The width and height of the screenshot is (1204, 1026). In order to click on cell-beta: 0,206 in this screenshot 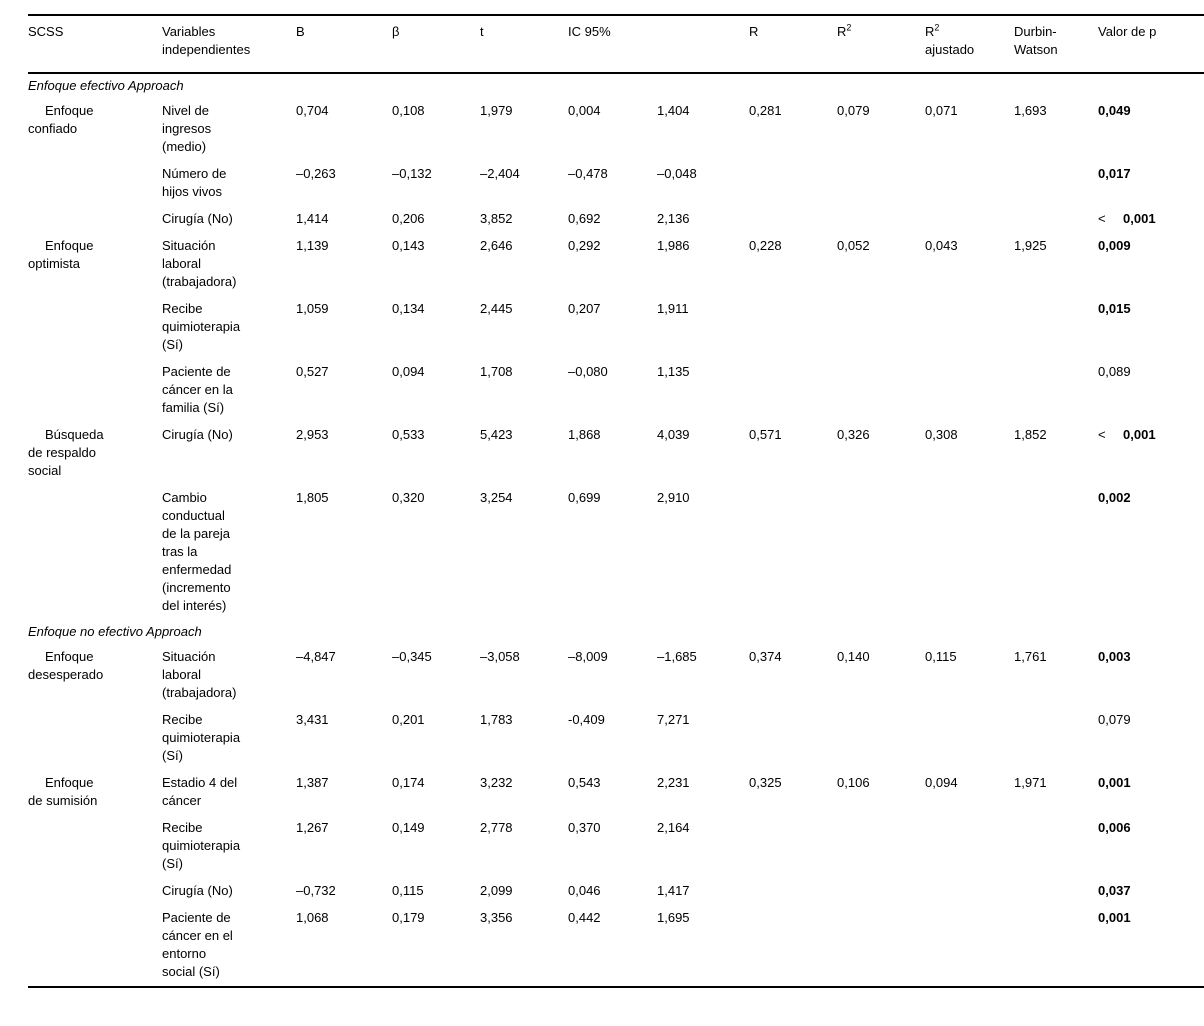, I will do `click(408, 218)`.